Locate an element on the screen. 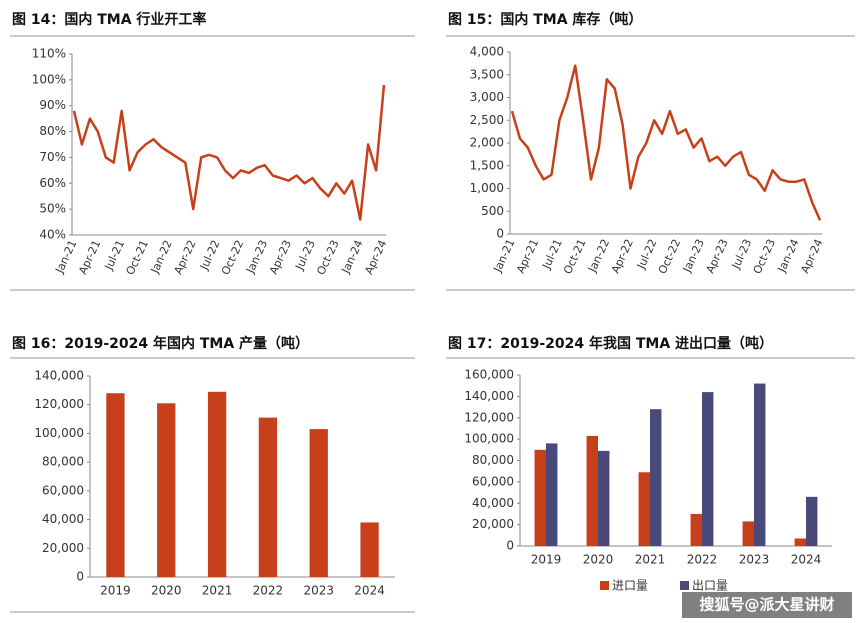 This screenshot has width=863, height=623. chart-title: 图 14：国内 TMA 行业开工率 is located at coordinates (109, 19).